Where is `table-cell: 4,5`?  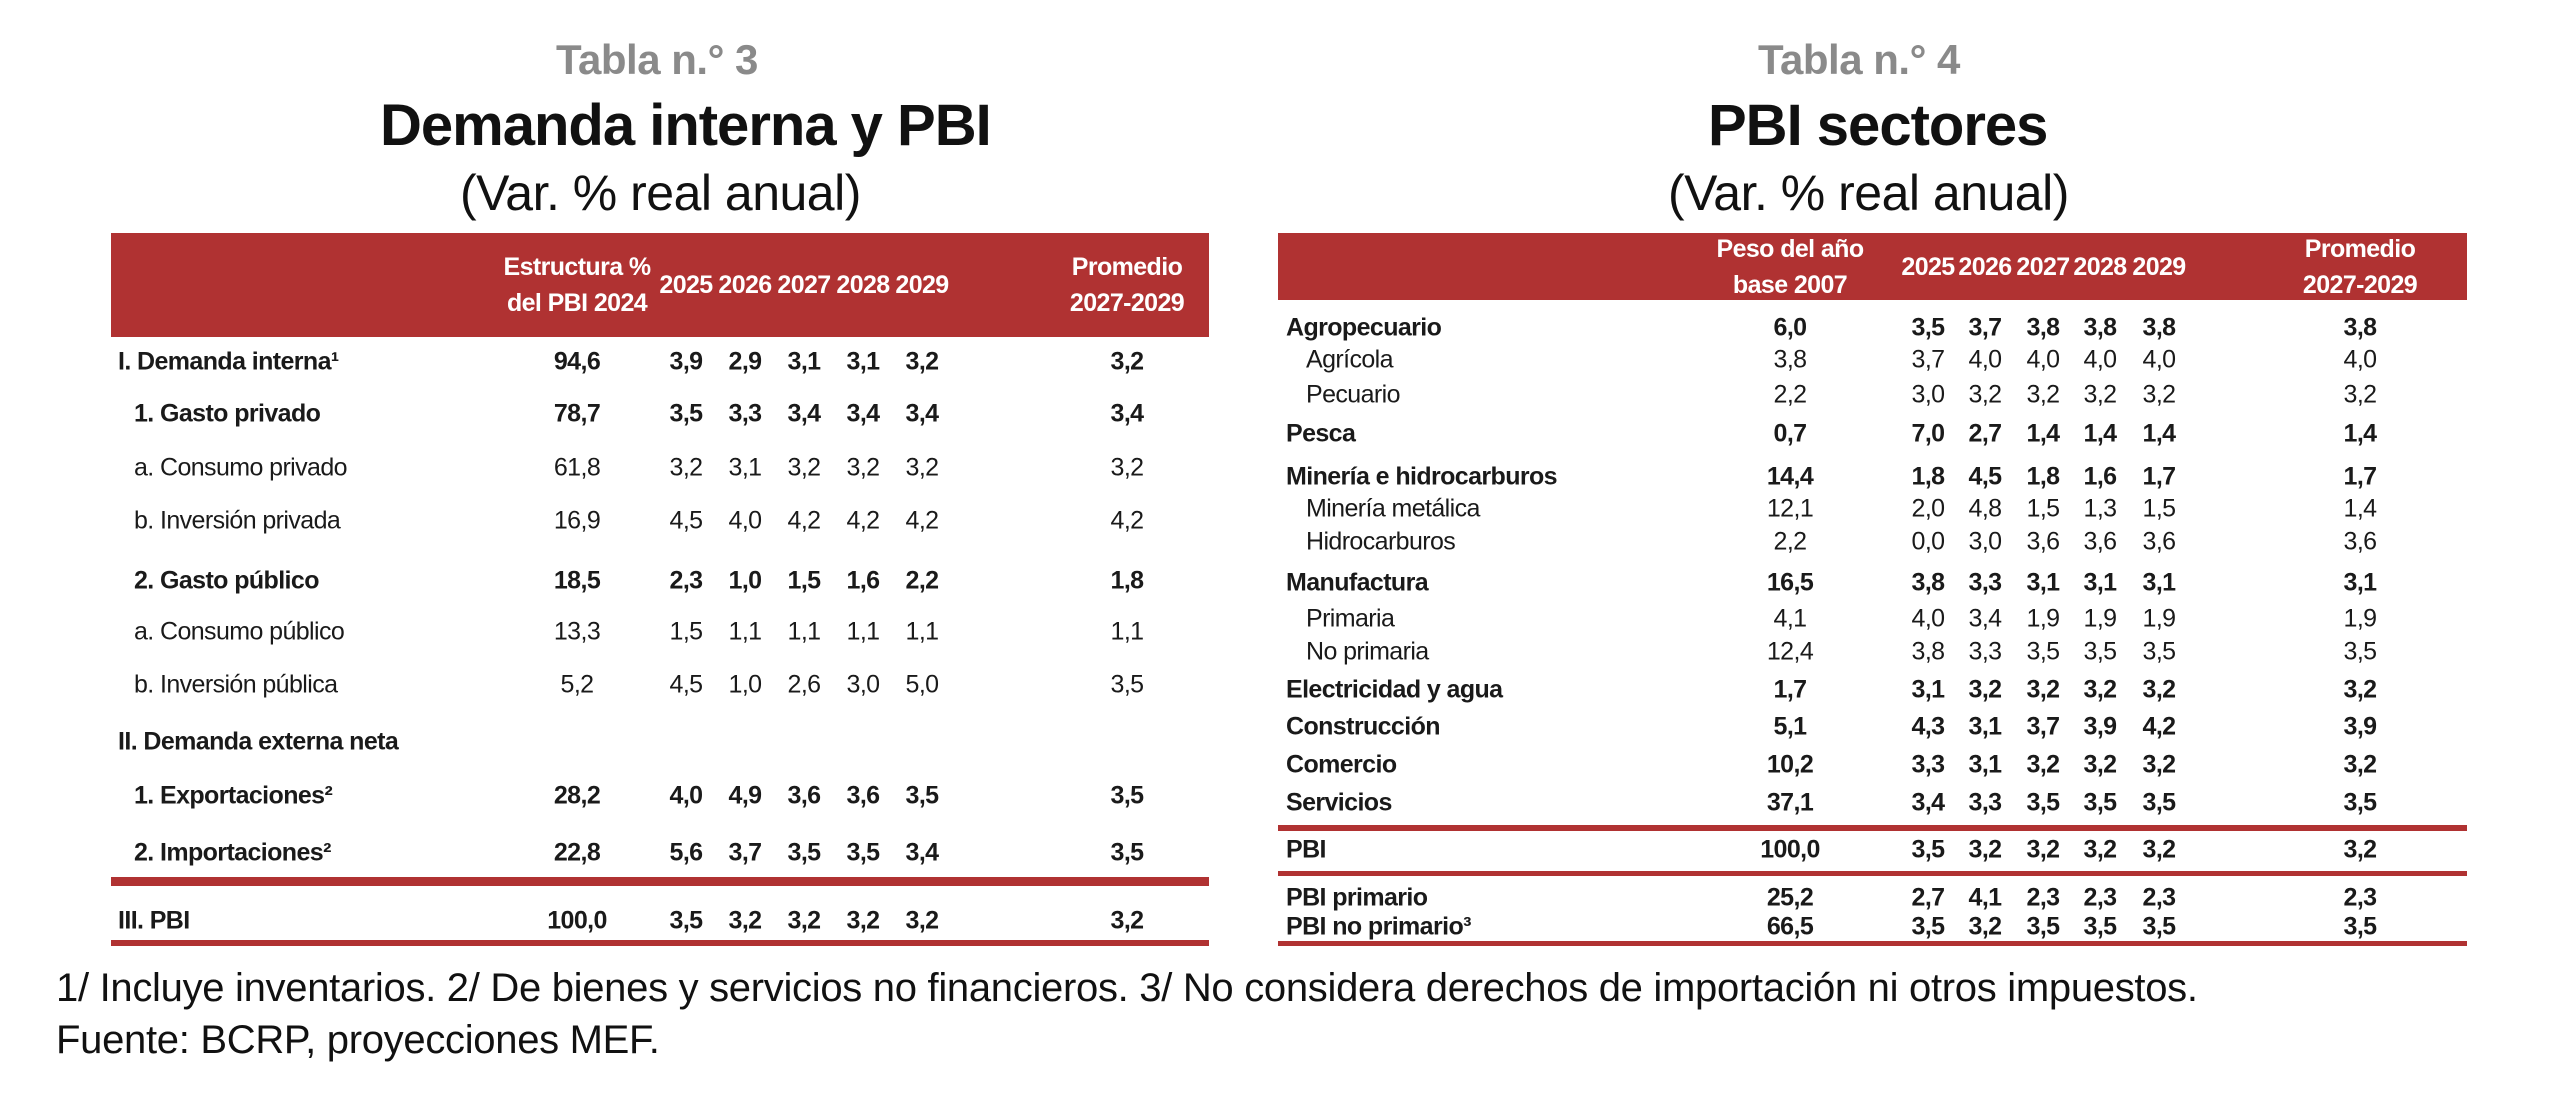
table-cell: 4,5 is located at coordinates (1985, 476).